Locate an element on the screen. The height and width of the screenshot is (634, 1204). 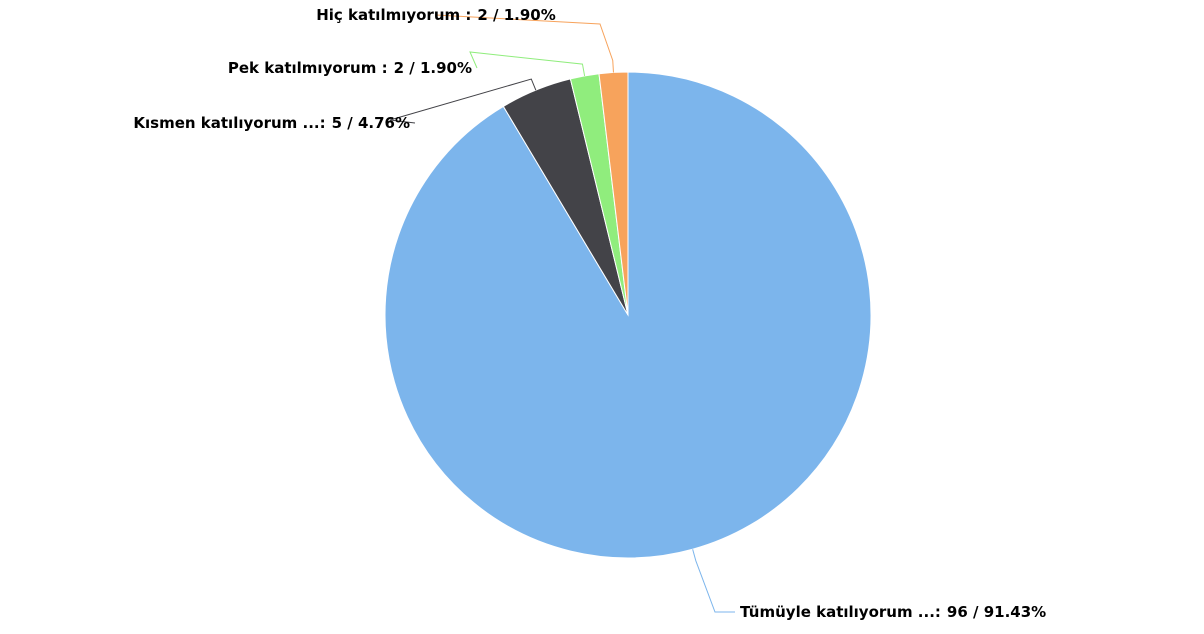
category-label: Pek katılmıyorum : is located at coordinates (308, 68).